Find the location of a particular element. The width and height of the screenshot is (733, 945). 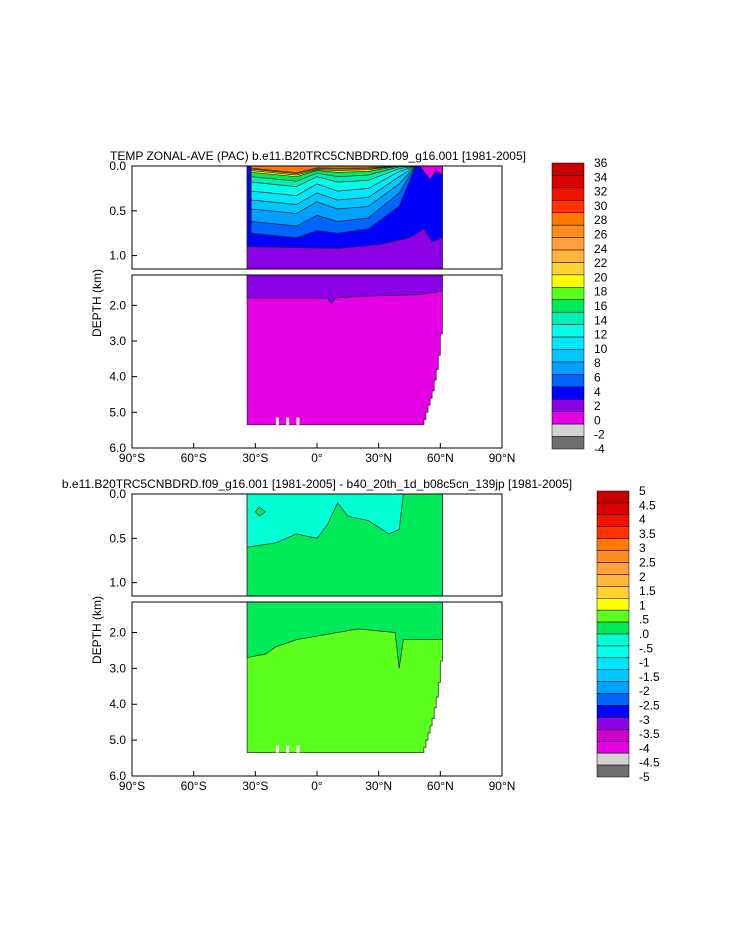

colorbar-label: 16 is located at coordinates (601, 306).